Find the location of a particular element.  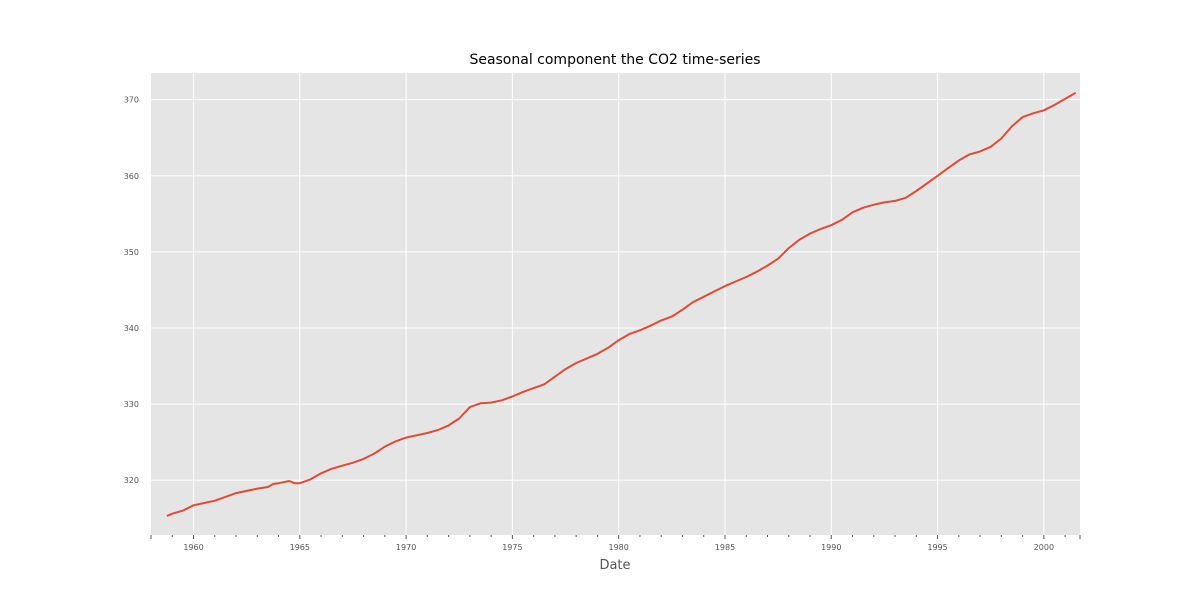

x-tick-label: 1960 is located at coordinates (193, 547).